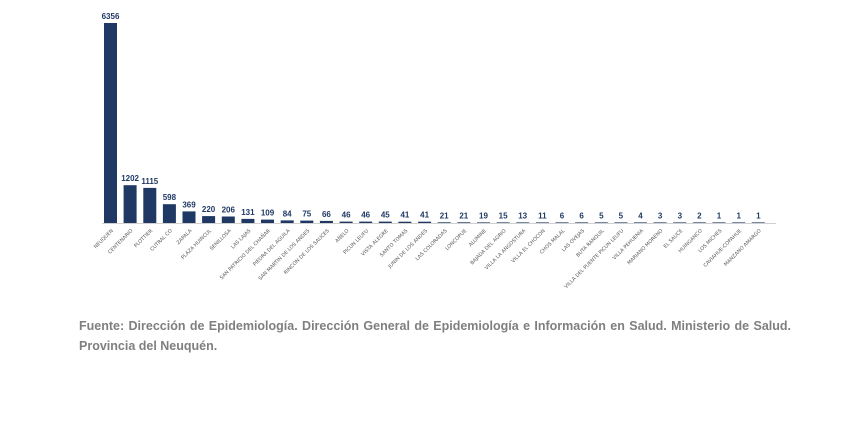  Describe the element at coordinates (209, 219) in the screenshot. I see `bar-plaza-huincul` at that location.